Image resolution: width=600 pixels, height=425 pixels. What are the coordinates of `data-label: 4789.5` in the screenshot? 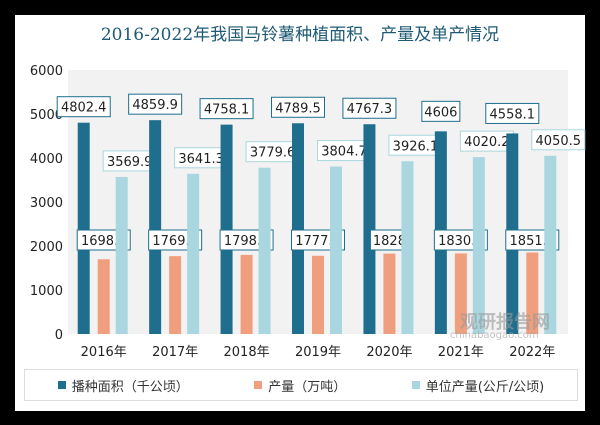 It's located at (298, 108).